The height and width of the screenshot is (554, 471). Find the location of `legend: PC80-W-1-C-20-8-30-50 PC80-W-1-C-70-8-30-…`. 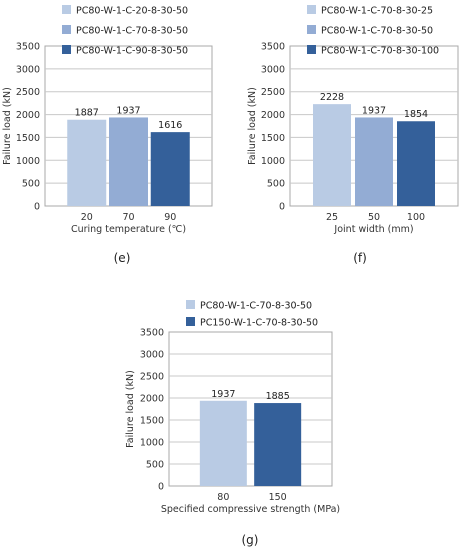

legend: PC80-W-1-C-20-8-30-50 PC80-W-1-C-70-8-30-… is located at coordinates (125, 31).